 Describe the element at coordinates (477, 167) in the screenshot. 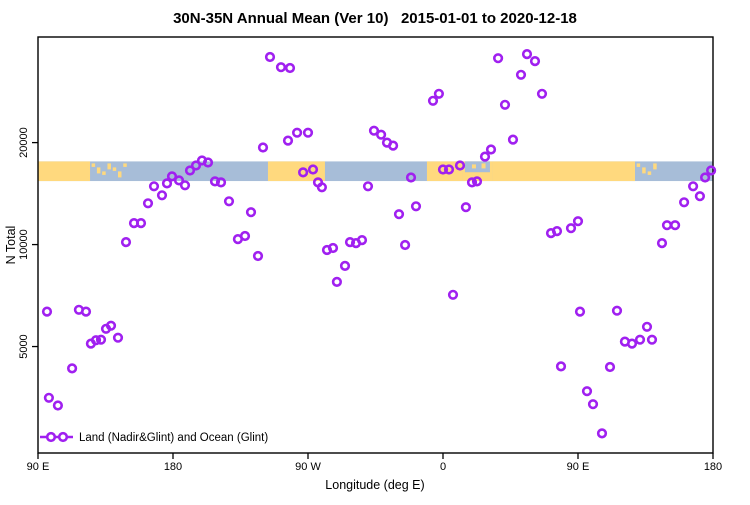

I see `sea-notch` at that location.